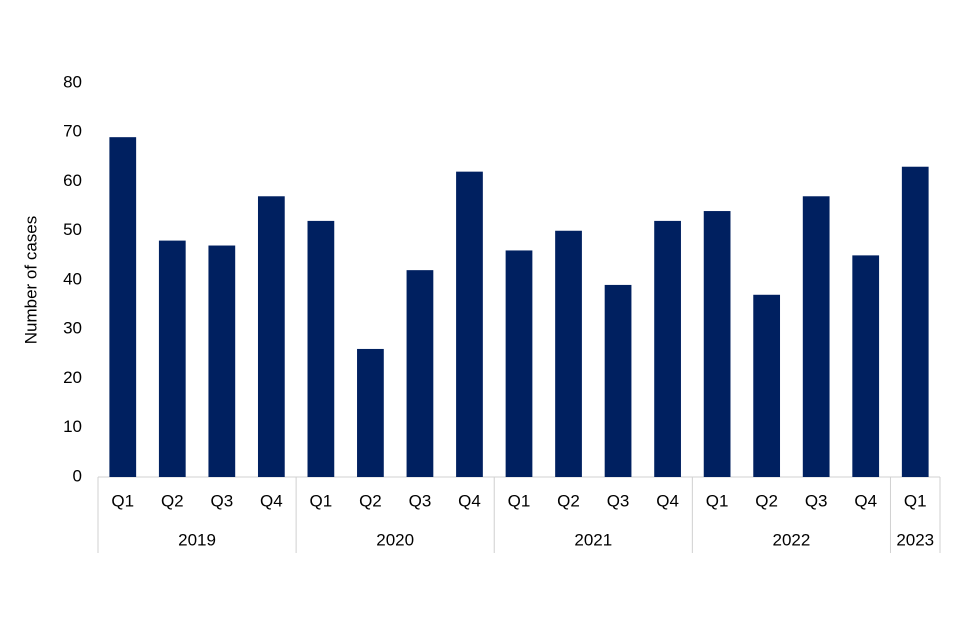 The height and width of the screenshot is (640, 960). What do you see at coordinates (72, 131) in the screenshot?
I see `y-tick-label: 70` at bounding box center [72, 131].